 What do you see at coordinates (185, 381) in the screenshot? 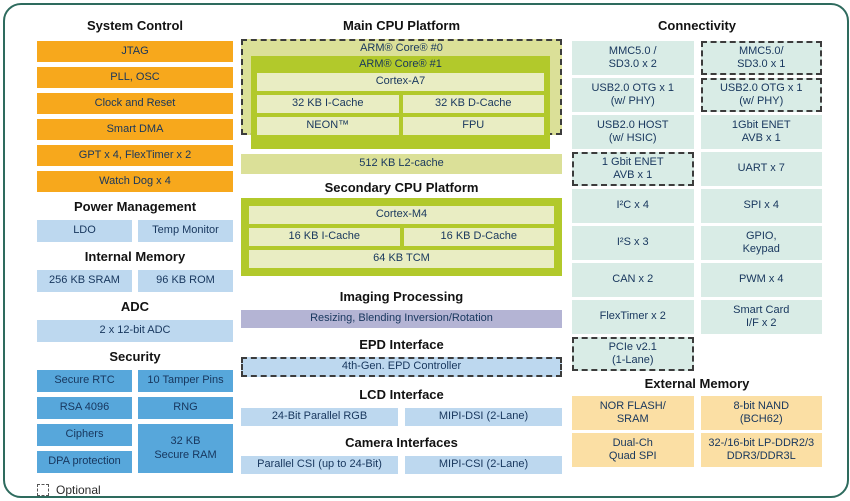
I see `block-tamper-pins: 10 Tamper Pins` at bounding box center [185, 381].